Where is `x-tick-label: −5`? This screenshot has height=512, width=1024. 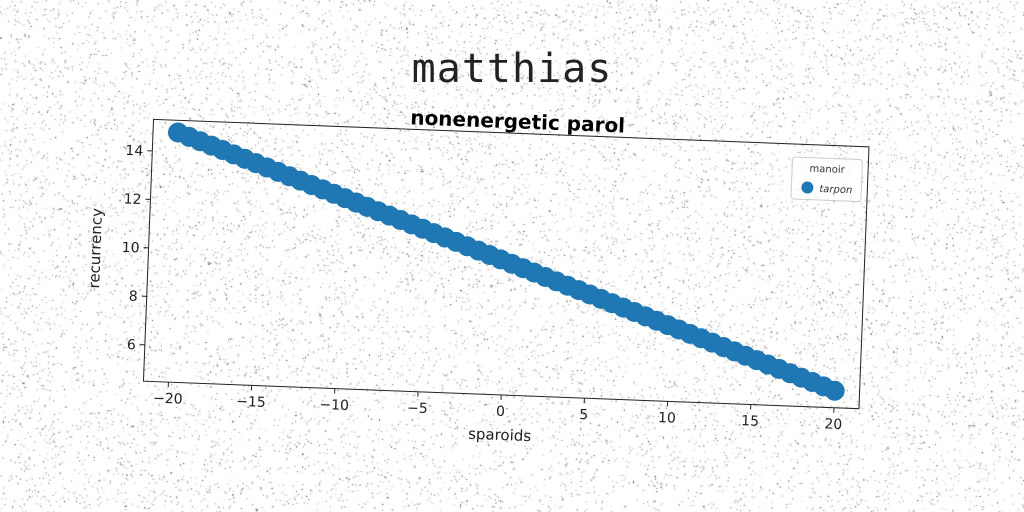 x-tick-label: −5 is located at coordinates (417, 408).